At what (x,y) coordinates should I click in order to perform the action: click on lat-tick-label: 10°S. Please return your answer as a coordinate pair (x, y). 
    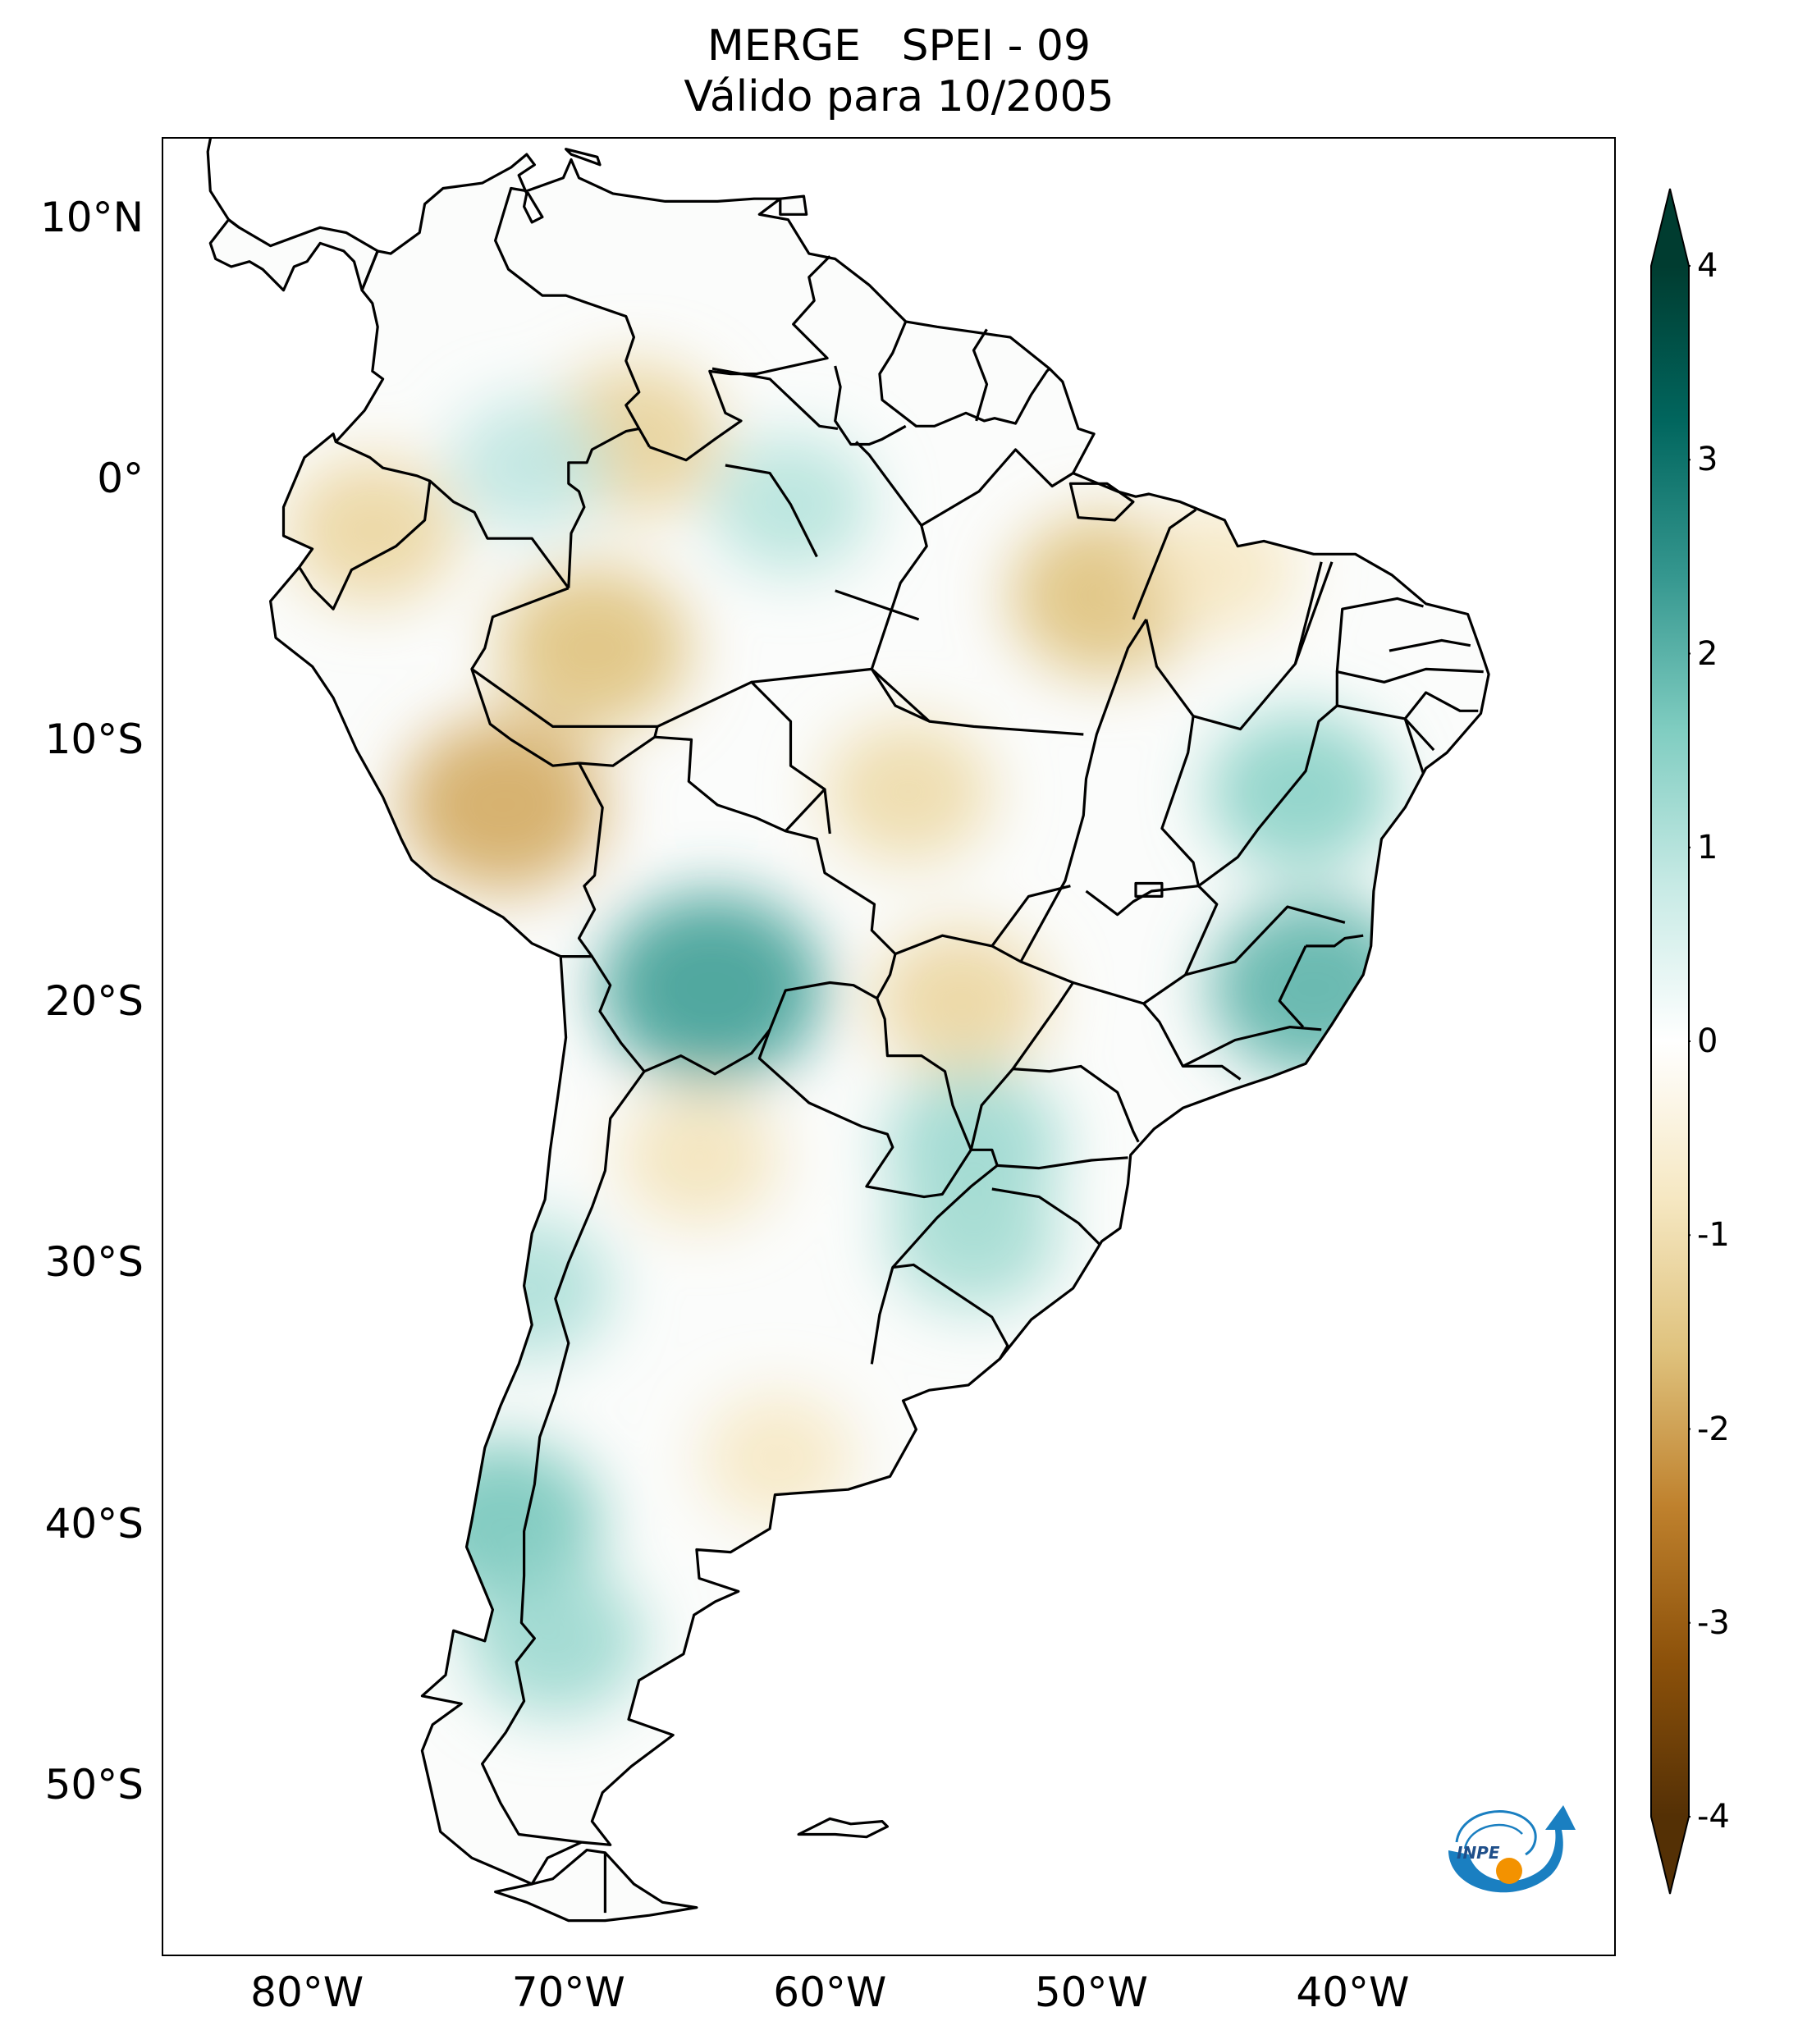
    Looking at the image, I should click on (94, 740).